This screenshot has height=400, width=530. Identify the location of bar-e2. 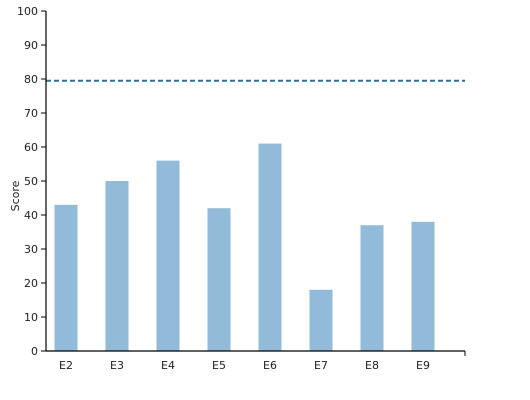
(66, 277).